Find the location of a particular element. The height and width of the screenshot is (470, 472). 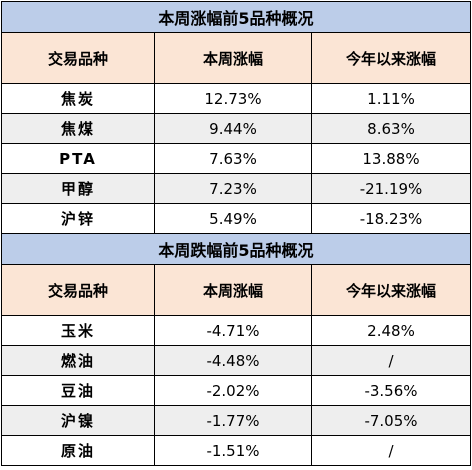

ytd-change: 2.48% is located at coordinates (391, 330).